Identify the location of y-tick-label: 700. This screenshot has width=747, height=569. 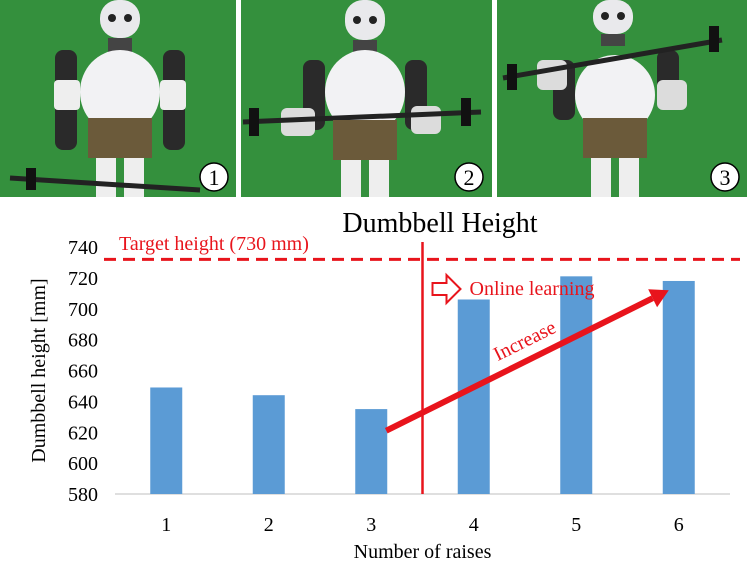
(83, 310).